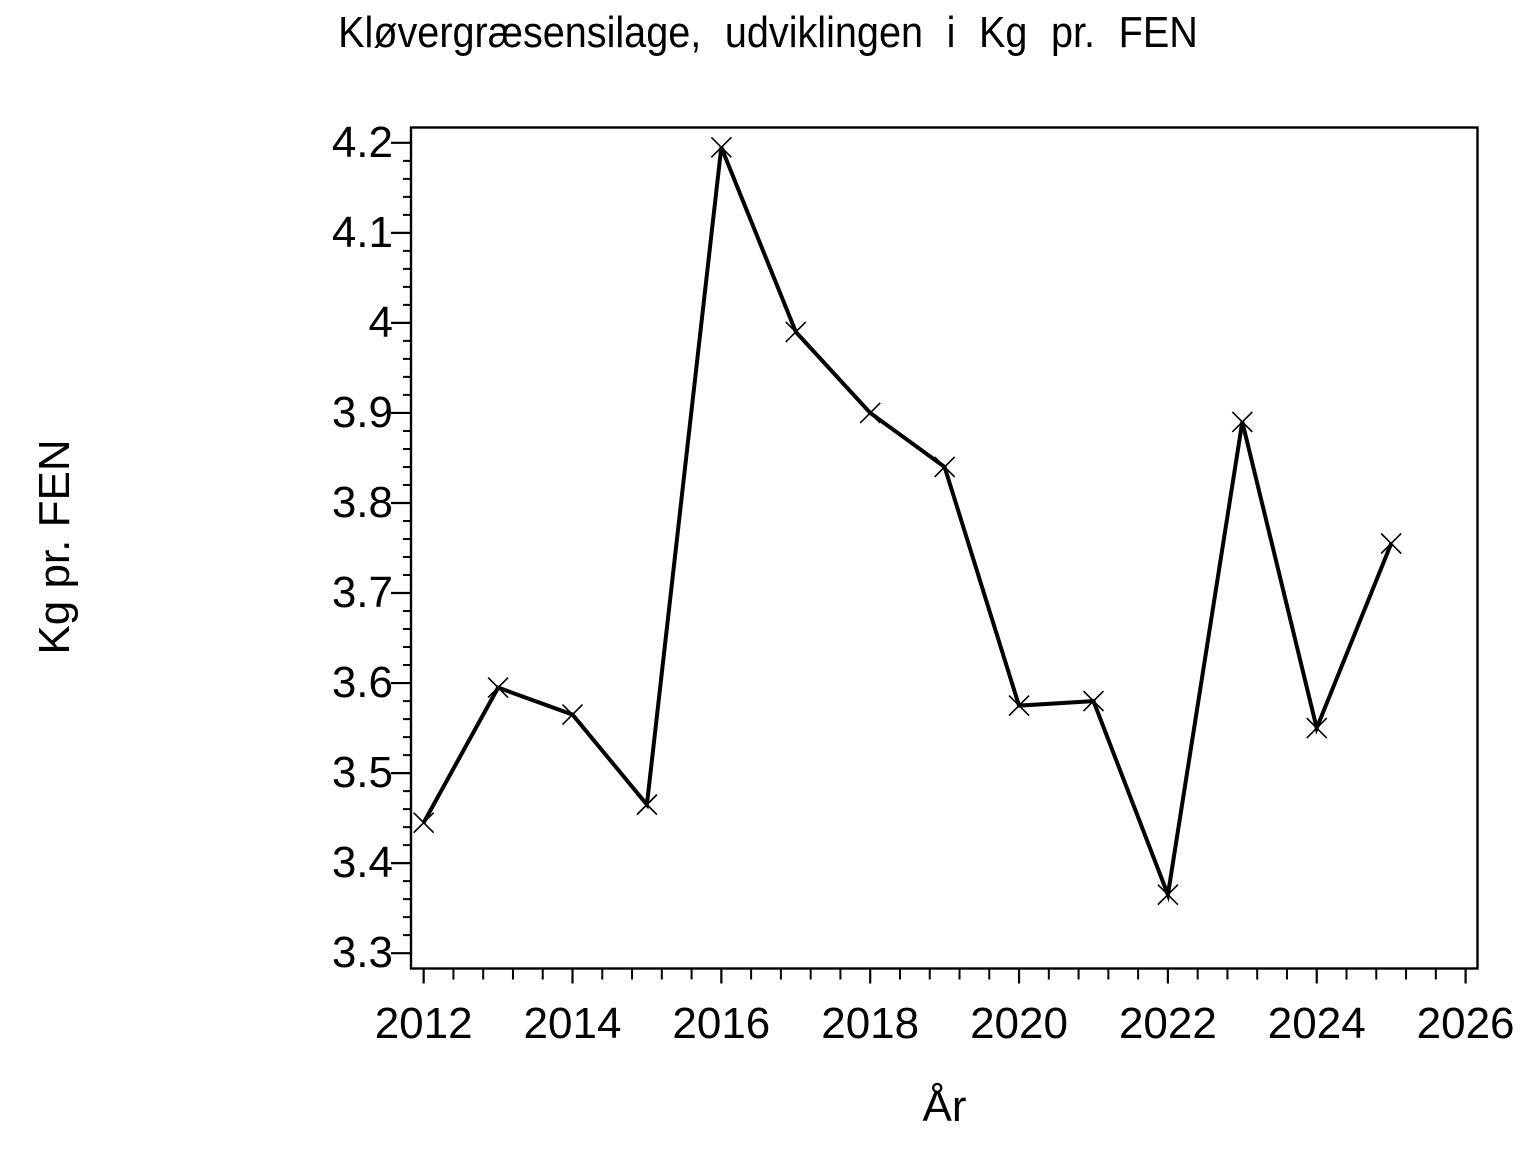 This screenshot has width=1536, height=1152. What do you see at coordinates (1316, 1023) in the screenshot?
I see `x-tick-label: 2024` at bounding box center [1316, 1023].